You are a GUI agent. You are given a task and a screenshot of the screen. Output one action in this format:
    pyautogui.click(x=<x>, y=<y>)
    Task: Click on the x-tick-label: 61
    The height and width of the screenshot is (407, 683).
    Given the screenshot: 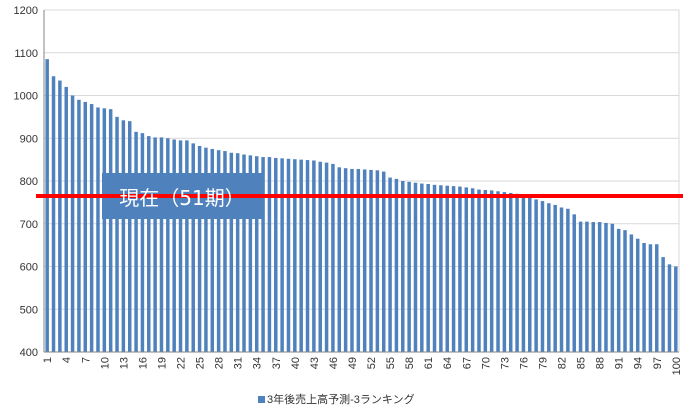 What is the action you would take?
    pyautogui.click(x=429, y=363)
    